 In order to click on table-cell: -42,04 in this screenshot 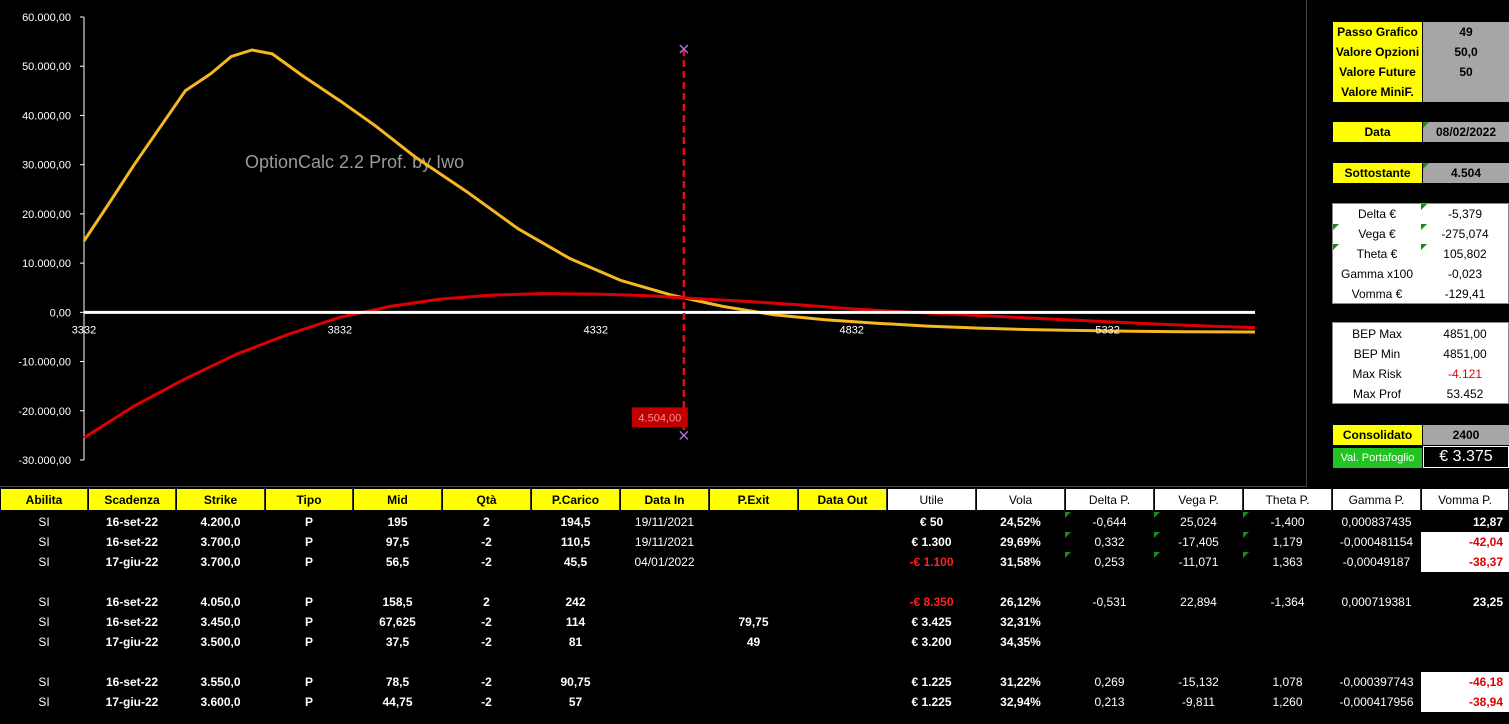, I will do `click(1465, 542)`.